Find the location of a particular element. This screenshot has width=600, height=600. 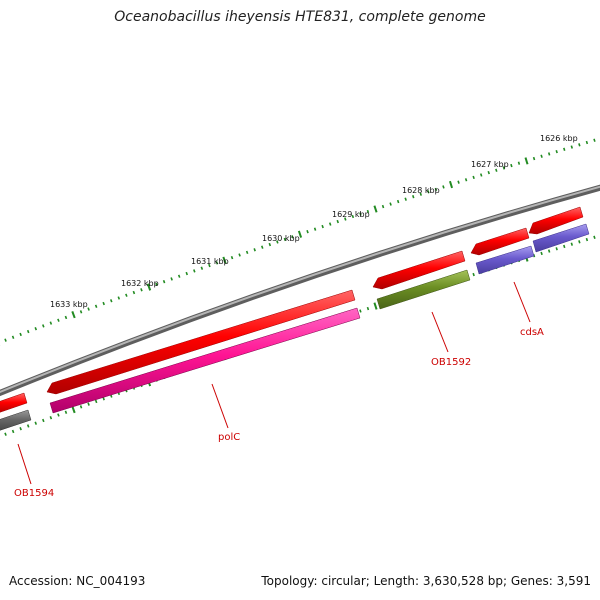

accession-text: Accession: NC_004193 is located at coordinates (77, 581).